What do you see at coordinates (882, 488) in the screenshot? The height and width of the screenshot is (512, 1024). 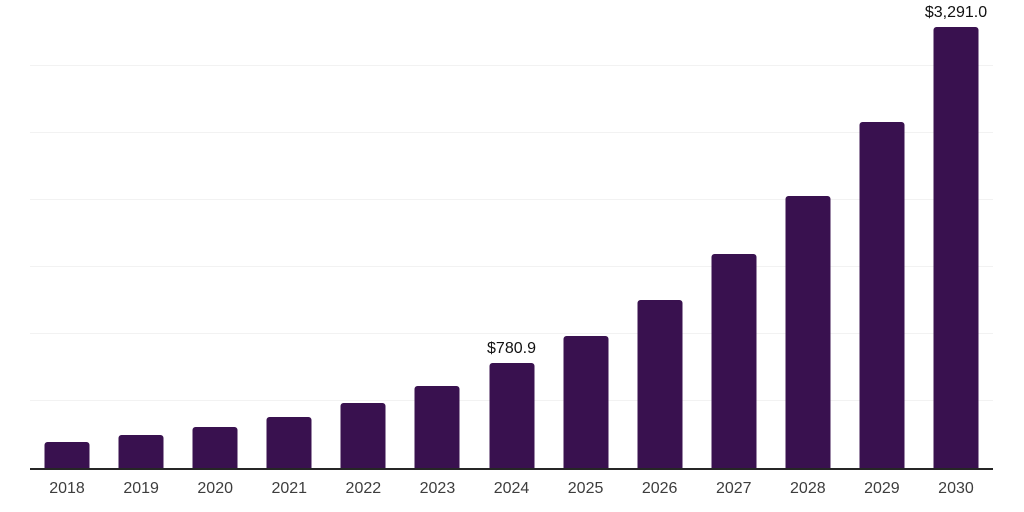 I see `x-tick-2029: 2029` at bounding box center [882, 488].